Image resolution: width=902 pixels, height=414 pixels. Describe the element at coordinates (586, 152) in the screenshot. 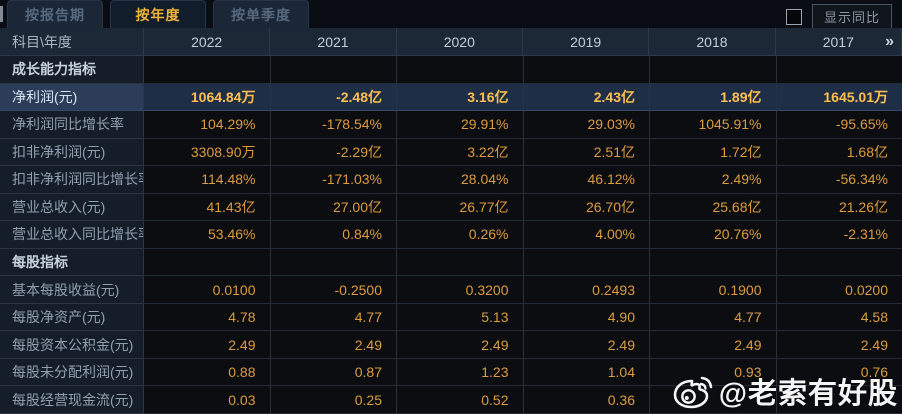

I see `value-cell: 2.51亿` at that location.